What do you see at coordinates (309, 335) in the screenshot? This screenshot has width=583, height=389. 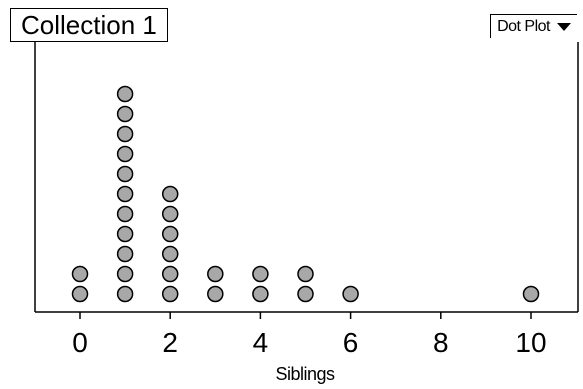 I see `x-axis-ticks: 0 2 4 6 8 10` at bounding box center [309, 335].